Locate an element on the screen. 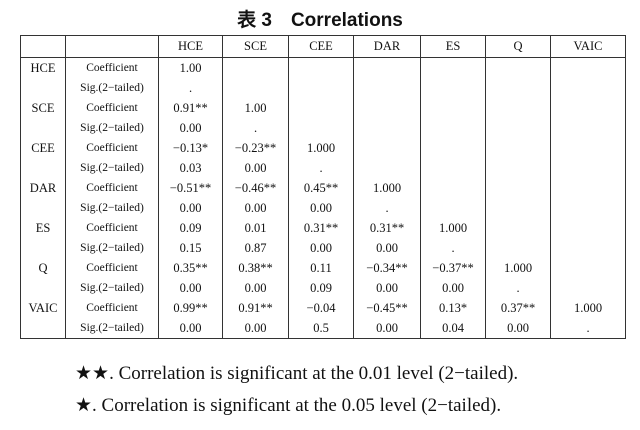 This screenshot has width=640, height=430. value-cell: −0.04 is located at coordinates (321, 308).